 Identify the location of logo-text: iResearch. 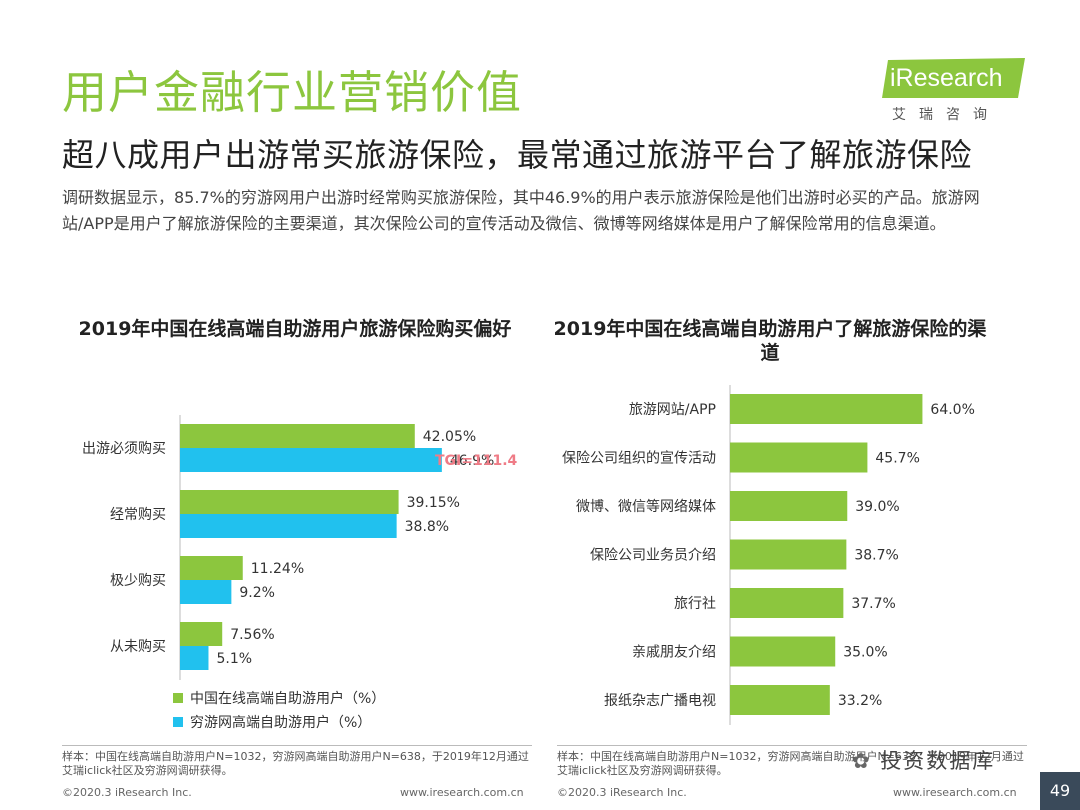
(946, 78).